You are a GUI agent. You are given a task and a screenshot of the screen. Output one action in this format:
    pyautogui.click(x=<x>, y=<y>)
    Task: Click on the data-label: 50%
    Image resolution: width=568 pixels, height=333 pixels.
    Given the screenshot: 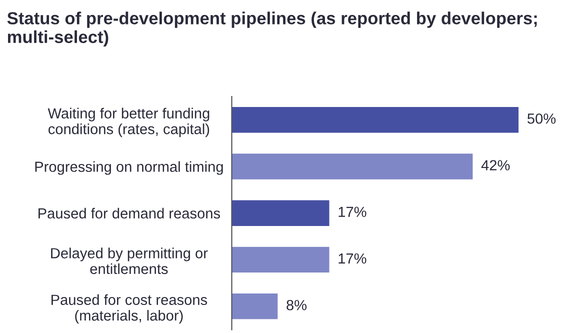 What is the action you would take?
    pyautogui.click(x=542, y=118)
    